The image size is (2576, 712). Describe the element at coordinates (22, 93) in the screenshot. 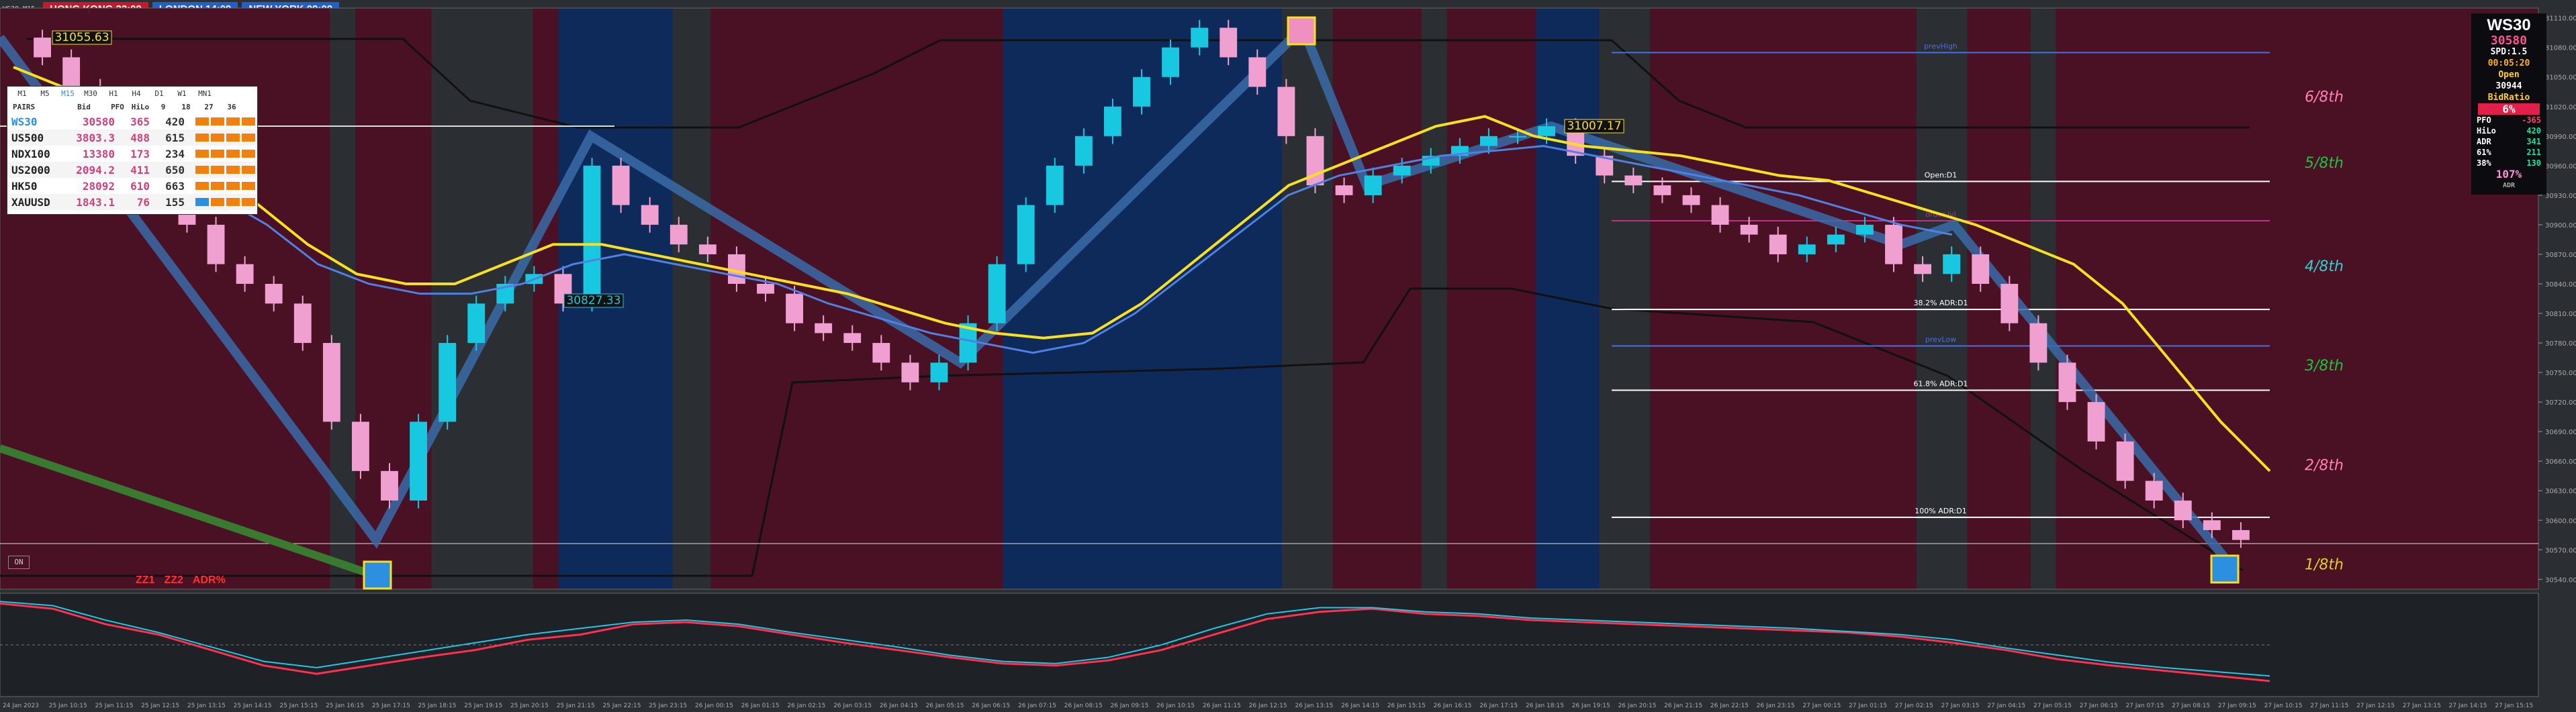

I see `timeframe-m1: M1` at that location.